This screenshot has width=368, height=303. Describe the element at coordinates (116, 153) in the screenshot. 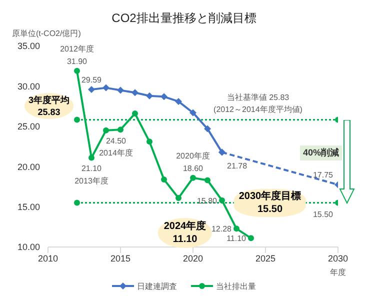

I see `annotation: 2014年度` at that location.